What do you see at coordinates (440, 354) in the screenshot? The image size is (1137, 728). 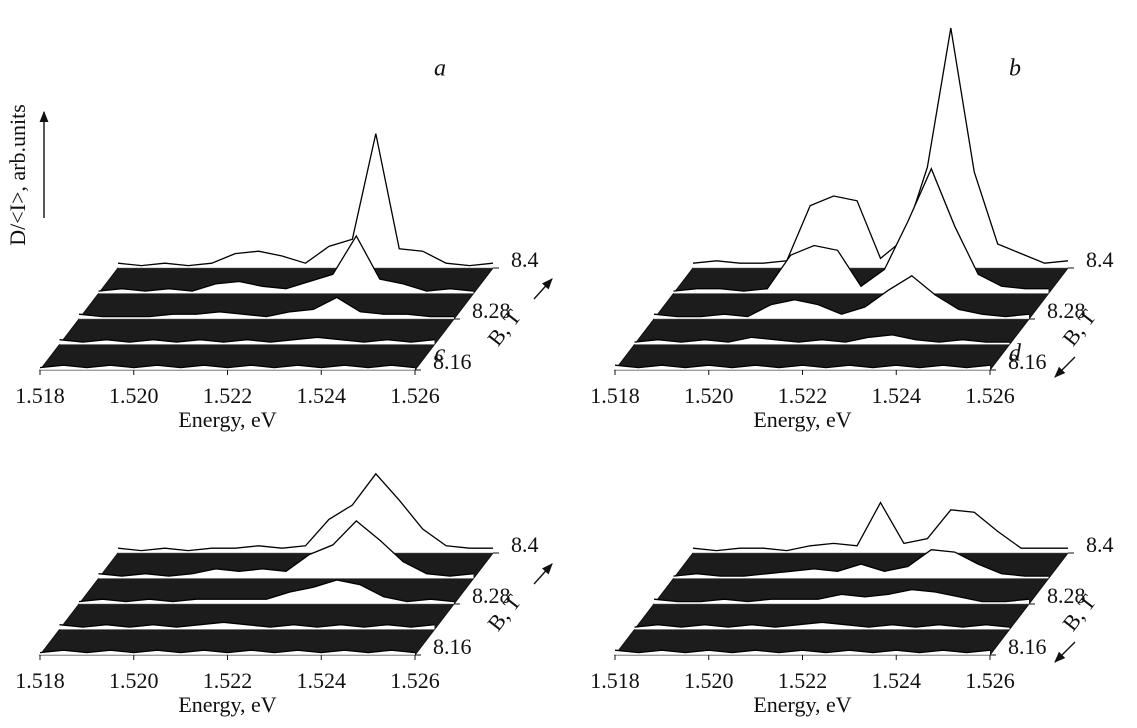 I see `panel-letter: c` at bounding box center [440, 354].